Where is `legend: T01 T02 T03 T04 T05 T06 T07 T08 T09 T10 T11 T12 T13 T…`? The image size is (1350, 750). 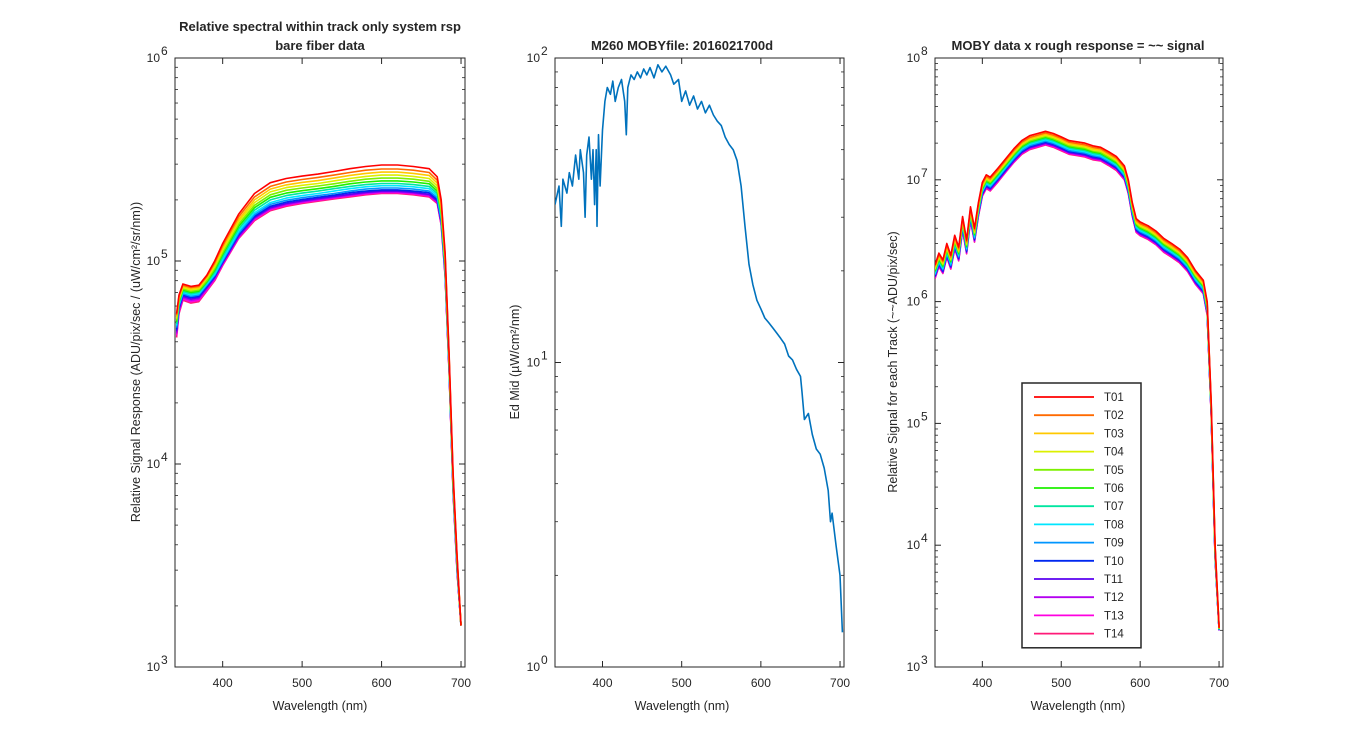 legend: T01 T02 T03 T04 T05 T06 T07 T08 T09 T10 T11 T12 T13 T… is located at coordinates (1081, 515).